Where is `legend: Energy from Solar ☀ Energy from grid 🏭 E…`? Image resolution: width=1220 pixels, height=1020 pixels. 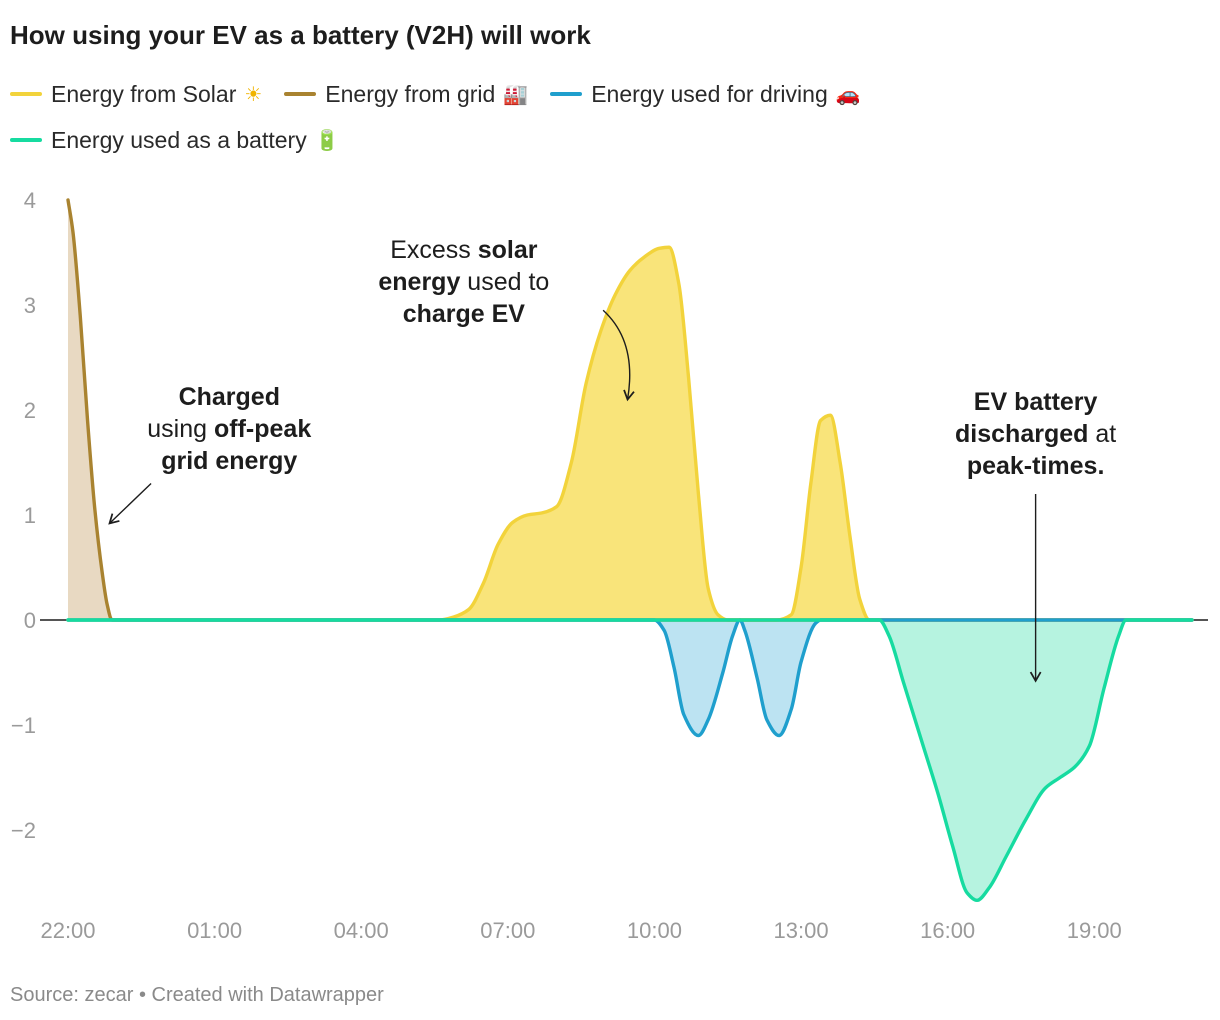 legend: Energy from Solar ☀ Energy from grid 🏭 E… is located at coordinates (600, 117).